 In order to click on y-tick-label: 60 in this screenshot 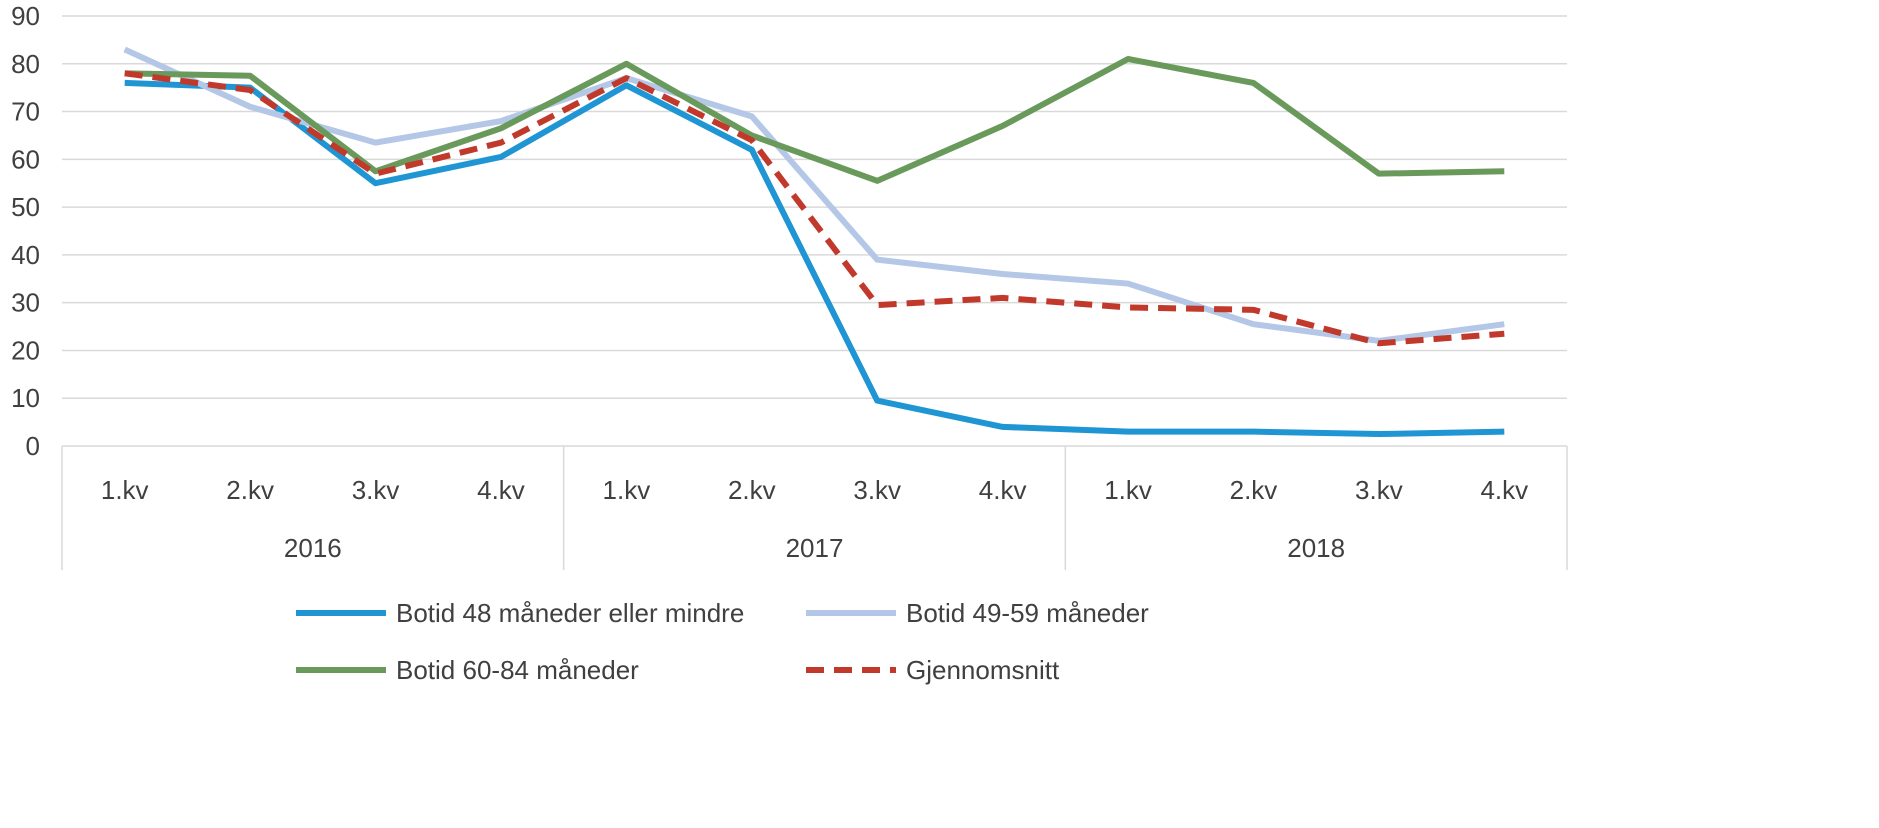, I will do `click(25, 159)`.